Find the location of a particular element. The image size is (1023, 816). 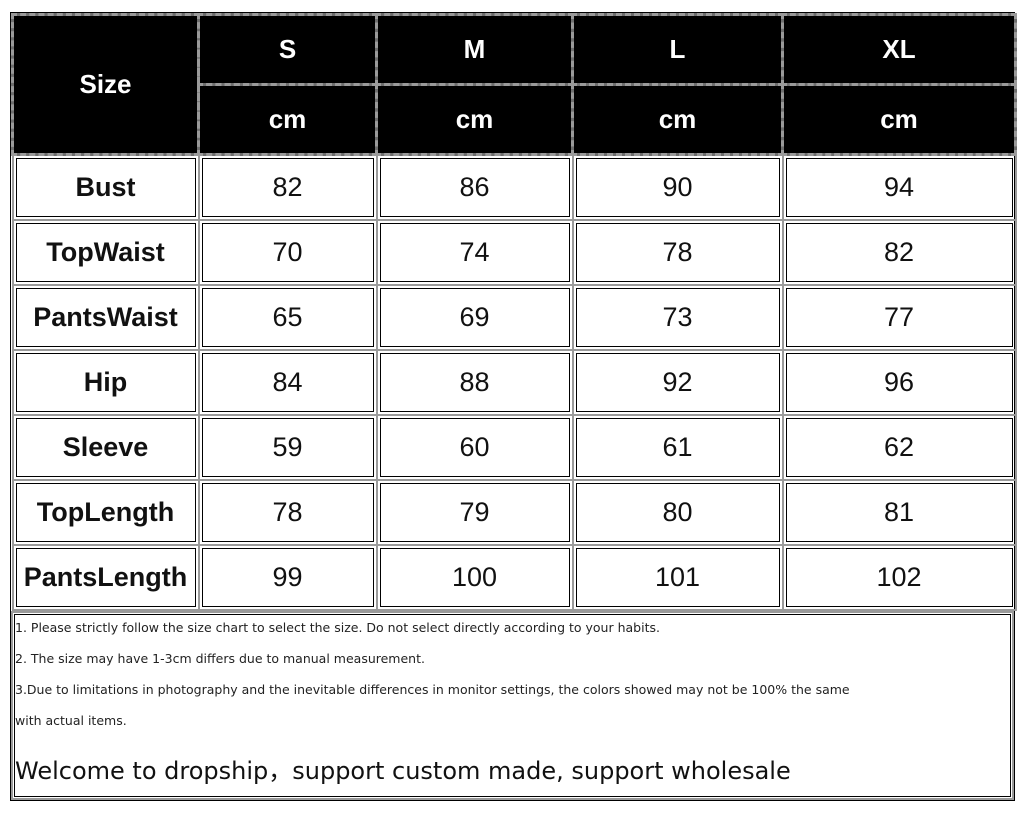

size-header-xl: XL is located at coordinates (900, 50).